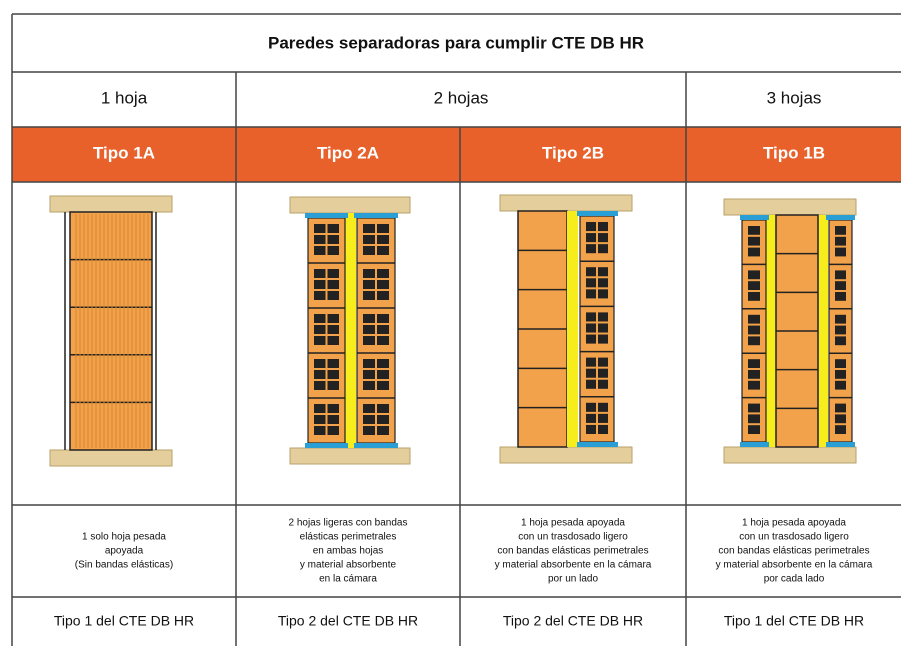 The height and width of the screenshot is (646, 901). I want to click on description: 1 solo hoja pesada, so click(124, 537).